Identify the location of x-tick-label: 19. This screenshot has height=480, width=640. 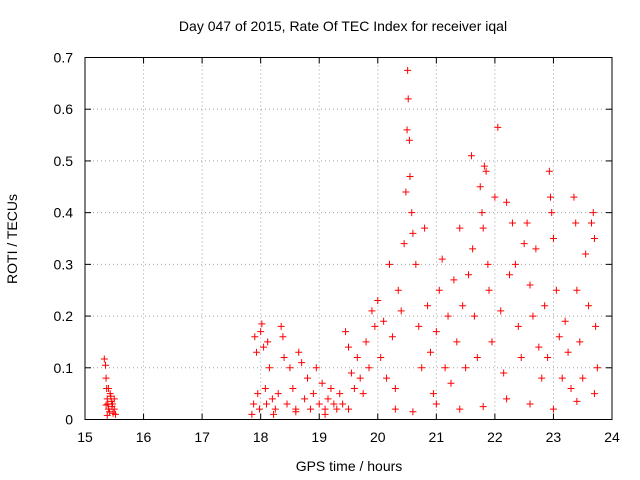
(319, 437).